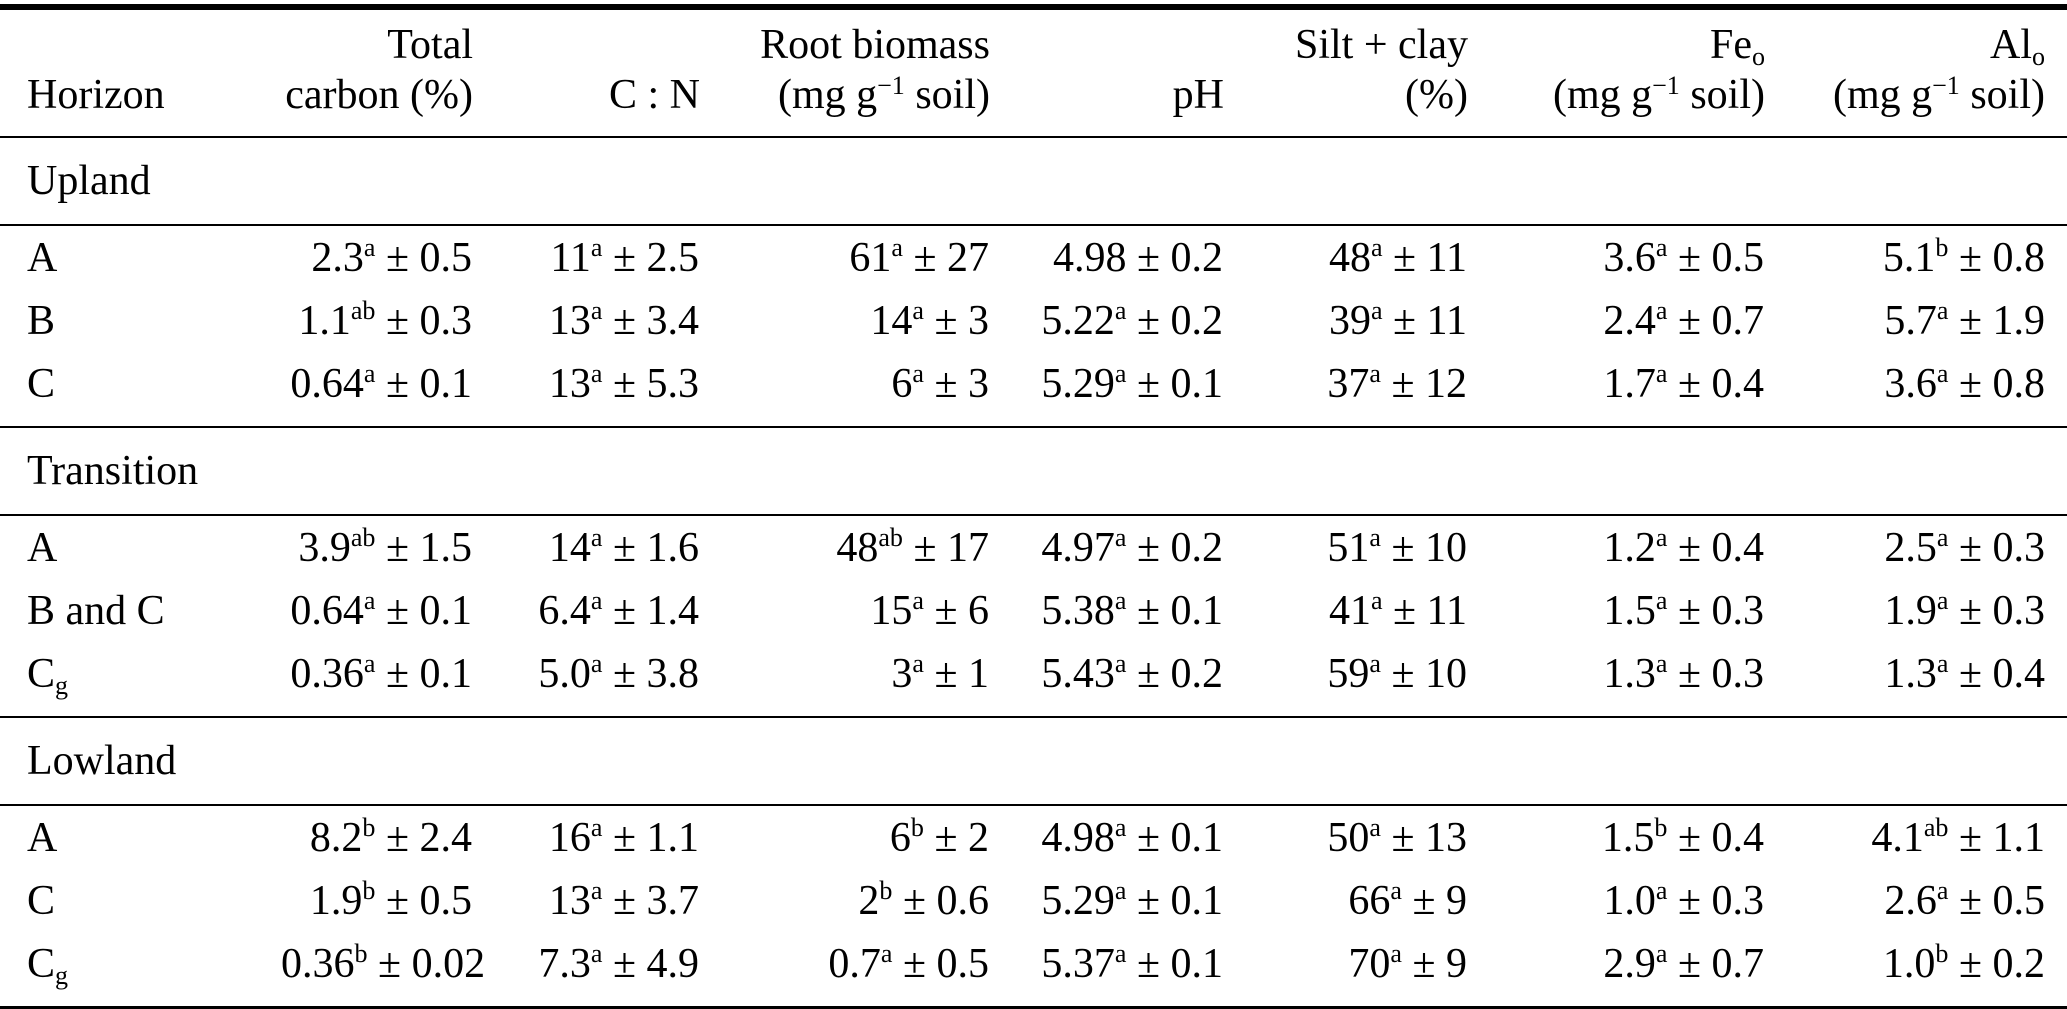  I want to click on value-cell-root-biomass: 15a ± 6, so click(929, 610).